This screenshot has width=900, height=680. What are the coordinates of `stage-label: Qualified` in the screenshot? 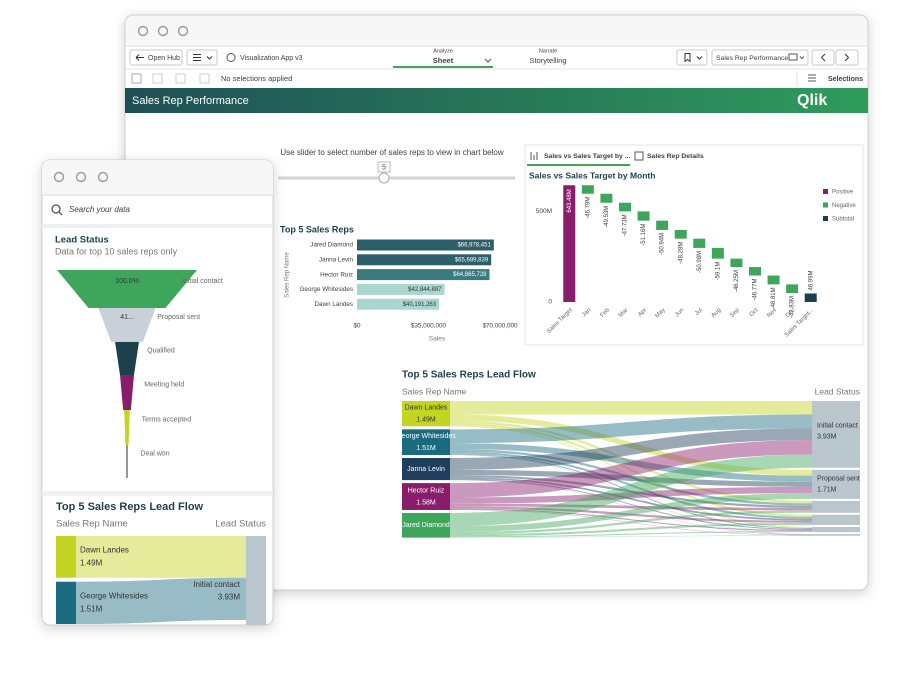 It's located at (161, 350).